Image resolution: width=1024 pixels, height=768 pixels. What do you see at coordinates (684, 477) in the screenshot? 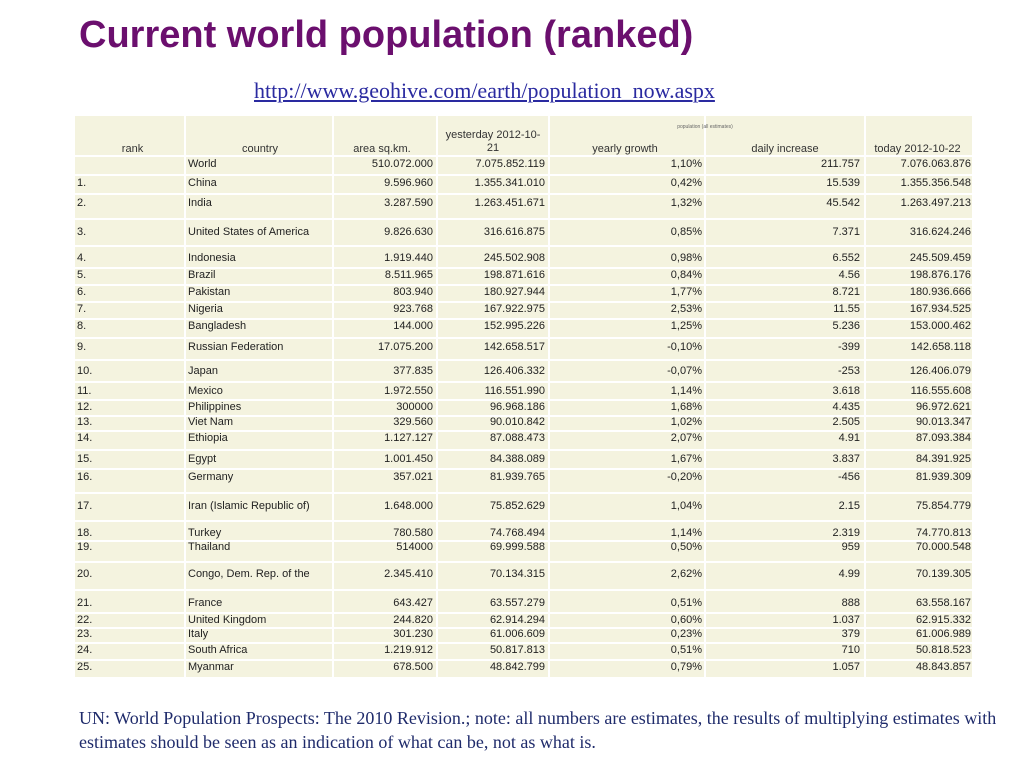
I see `row-growth: -0,20%` at bounding box center [684, 477].